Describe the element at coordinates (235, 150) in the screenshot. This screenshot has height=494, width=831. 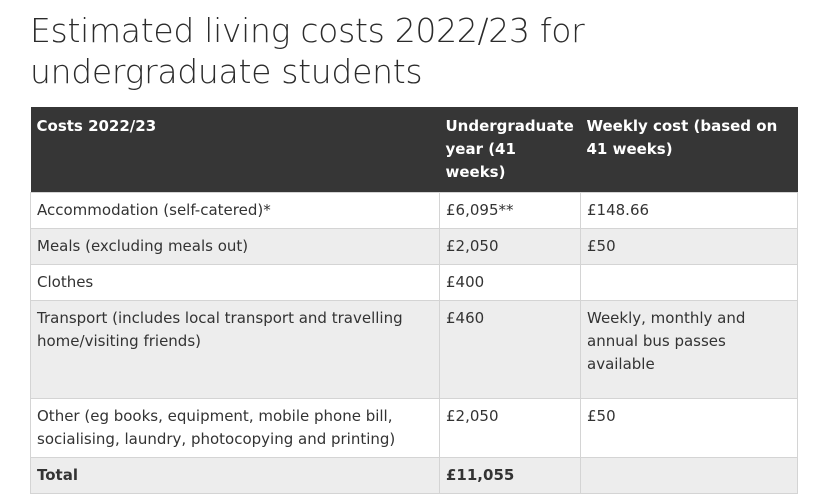
I see `header-costs: Costs 2022/23` at that location.